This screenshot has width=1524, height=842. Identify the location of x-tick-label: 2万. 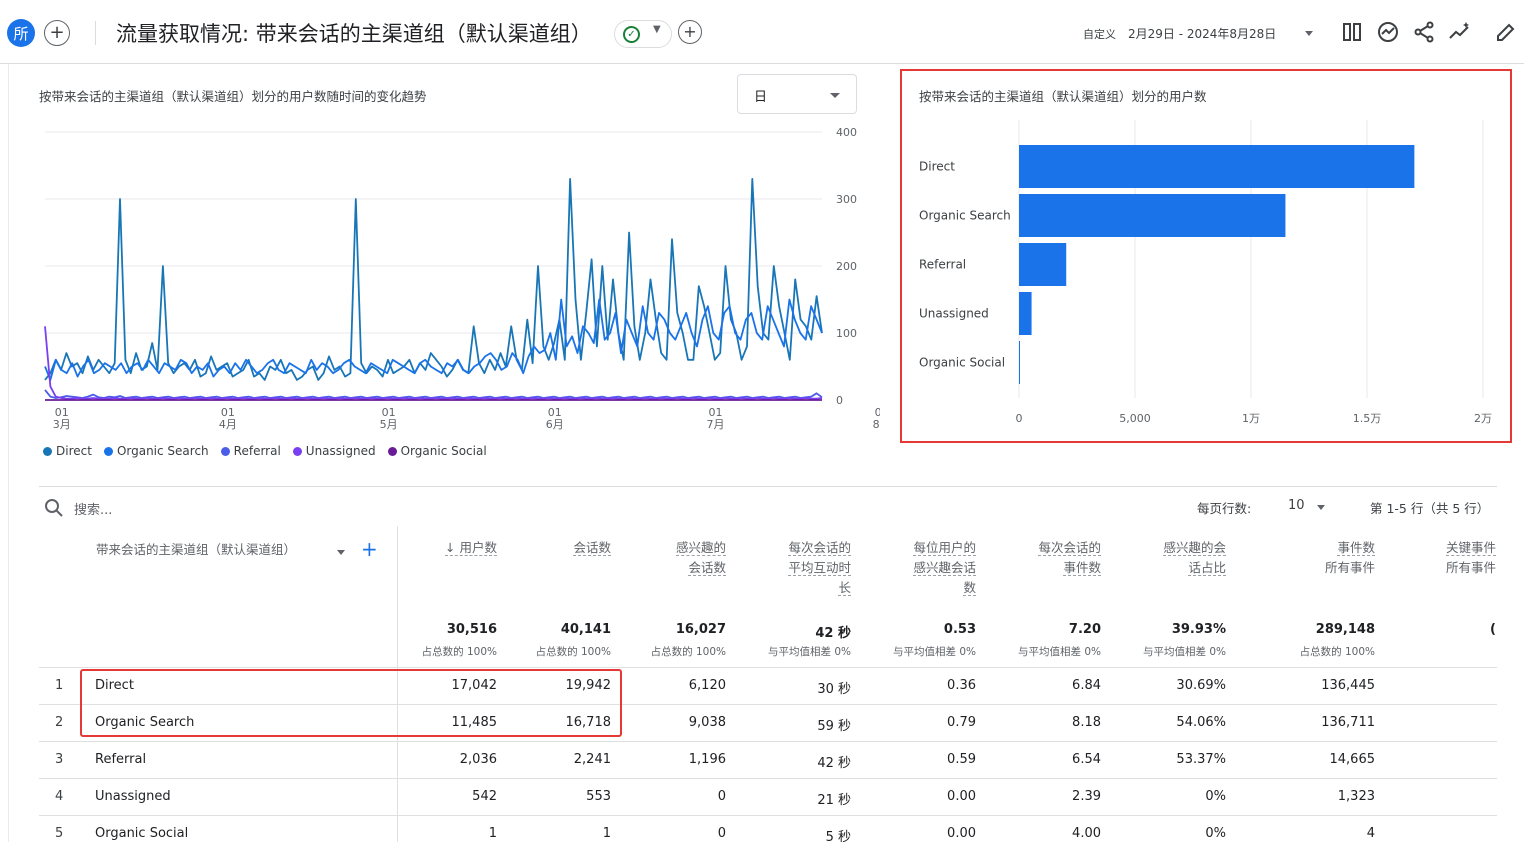
(1483, 418).